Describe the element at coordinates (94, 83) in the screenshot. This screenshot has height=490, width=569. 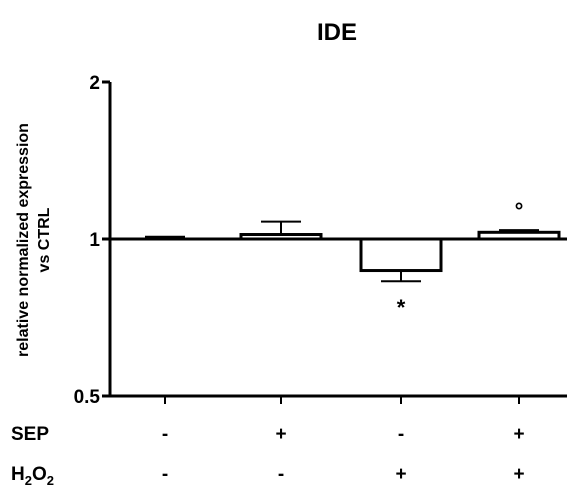
I see `y-tick-label: 2` at that location.